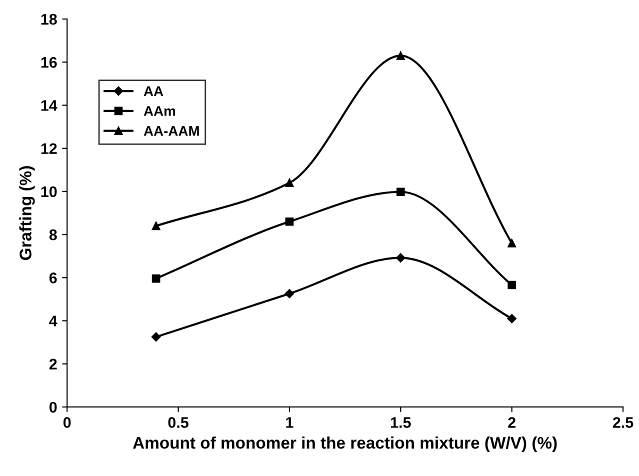 The width and height of the screenshot is (639, 476). I want to click on legend-label: AA-AAM, so click(171, 131).